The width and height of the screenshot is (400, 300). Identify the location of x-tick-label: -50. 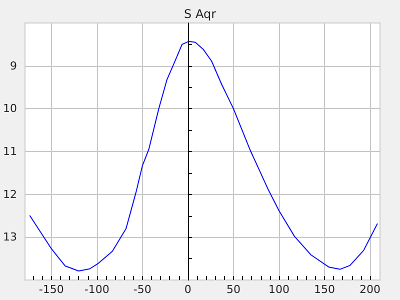
(142, 289).